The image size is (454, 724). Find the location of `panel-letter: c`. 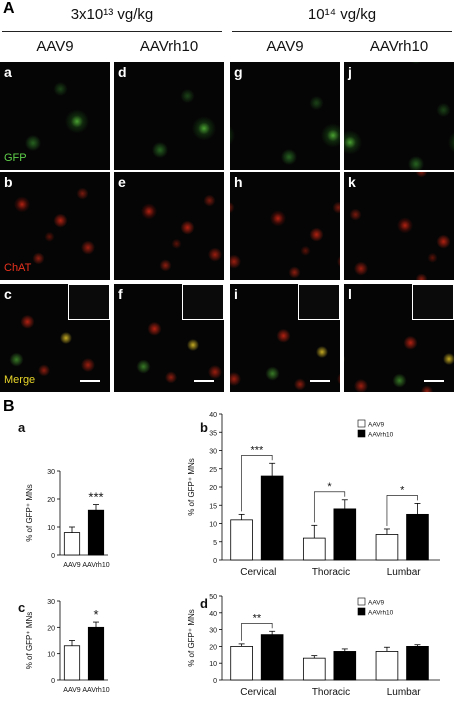

panel-letter: c is located at coordinates (8, 294).